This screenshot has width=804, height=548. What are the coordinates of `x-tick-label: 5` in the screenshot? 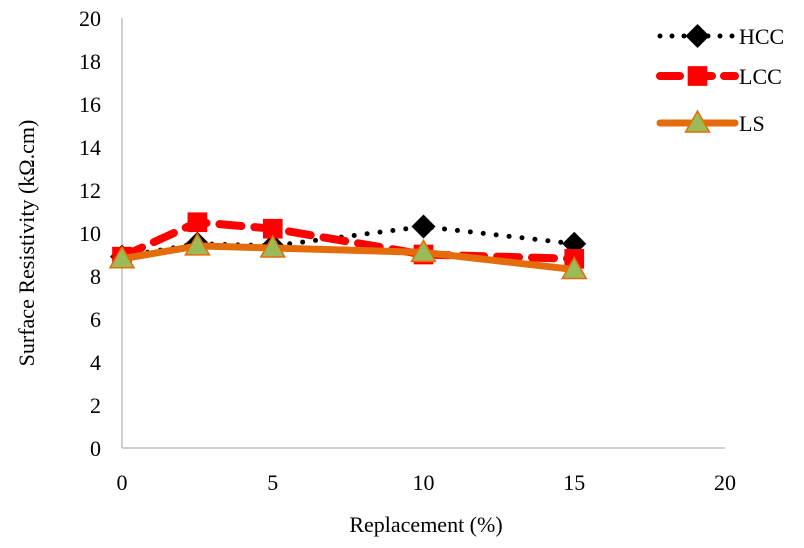 It's located at (272, 482).